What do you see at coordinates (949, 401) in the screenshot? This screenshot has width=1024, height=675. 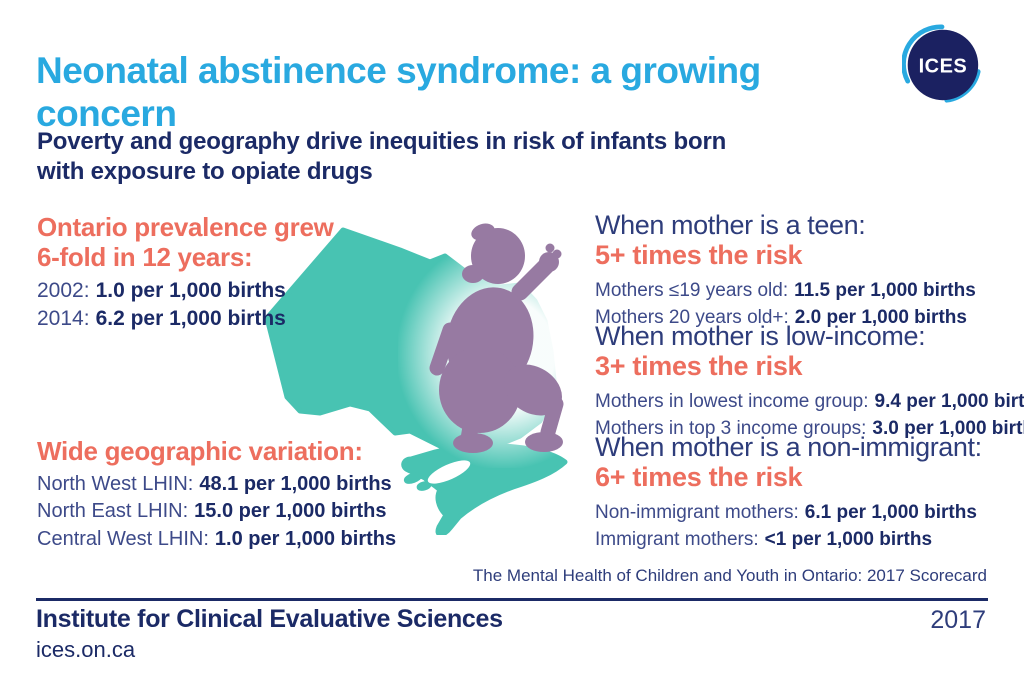 I see `stat-value: 9.4 per 1,000 births` at bounding box center [949, 401].